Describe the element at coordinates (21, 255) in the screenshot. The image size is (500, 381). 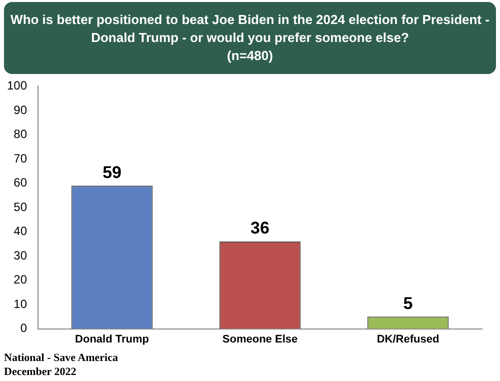
I see `y-tick-label: 30` at that location.